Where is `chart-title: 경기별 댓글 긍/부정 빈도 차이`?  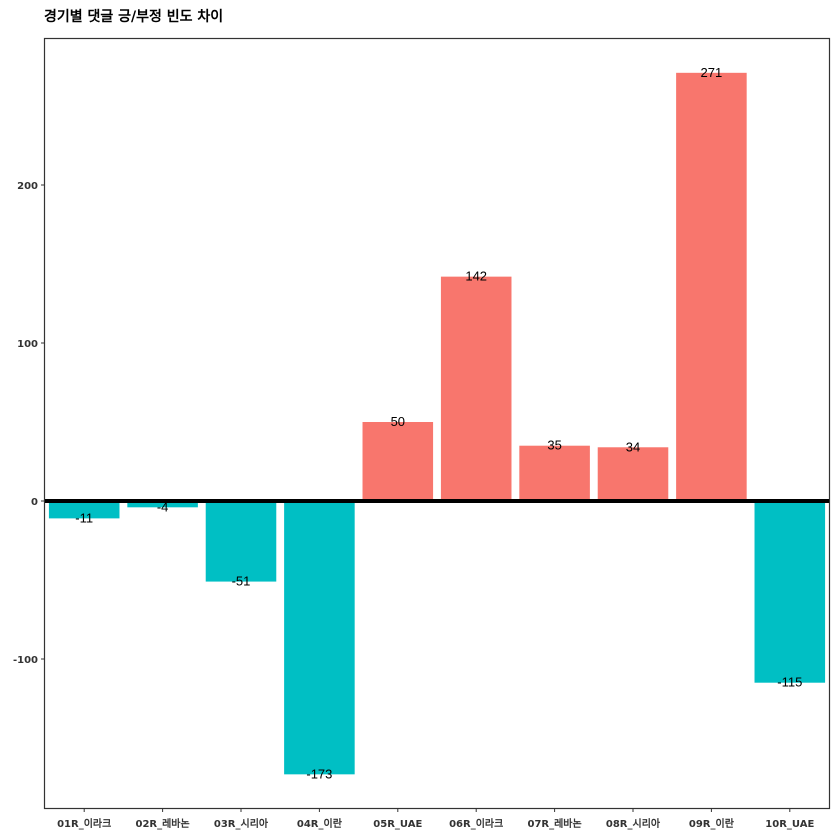
chart-title: 경기별 댓글 긍/부정 빈도 차이 is located at coordinates (134, 17).